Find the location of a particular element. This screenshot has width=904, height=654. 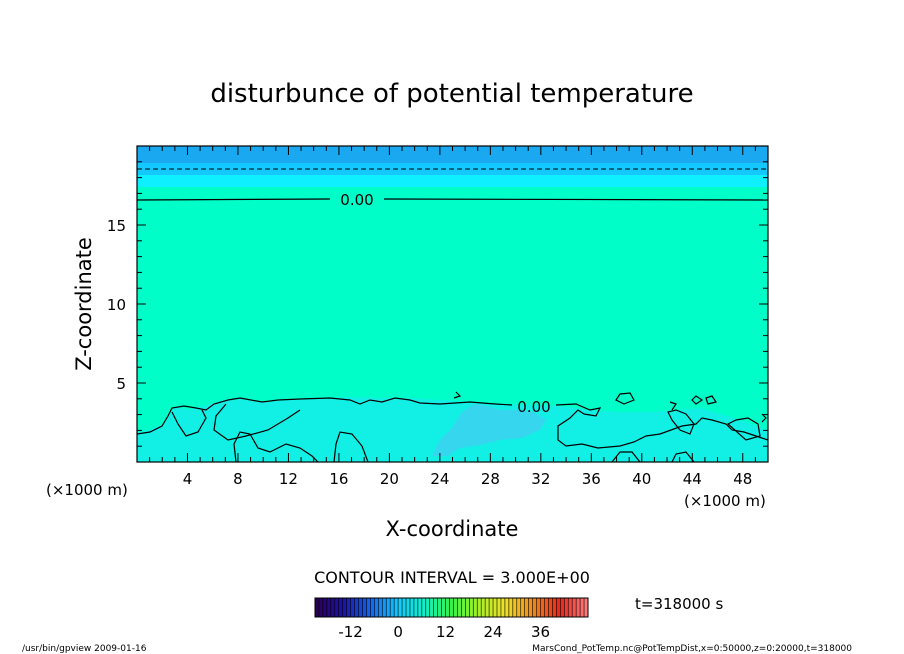

colorbar is located at coordinates (452, 607).